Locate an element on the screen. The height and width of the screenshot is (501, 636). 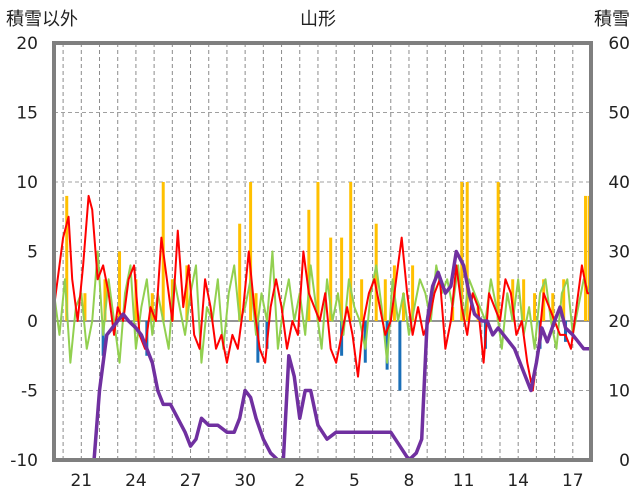
x-tick-label: 30 is located at coordinates (245, 481).